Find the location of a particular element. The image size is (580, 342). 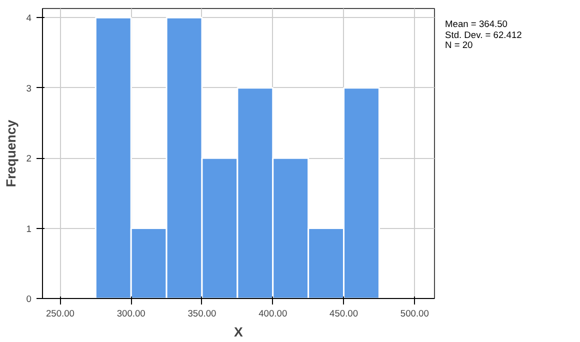

x-tick-label: 250.00 is located at coordinates (60, 313).